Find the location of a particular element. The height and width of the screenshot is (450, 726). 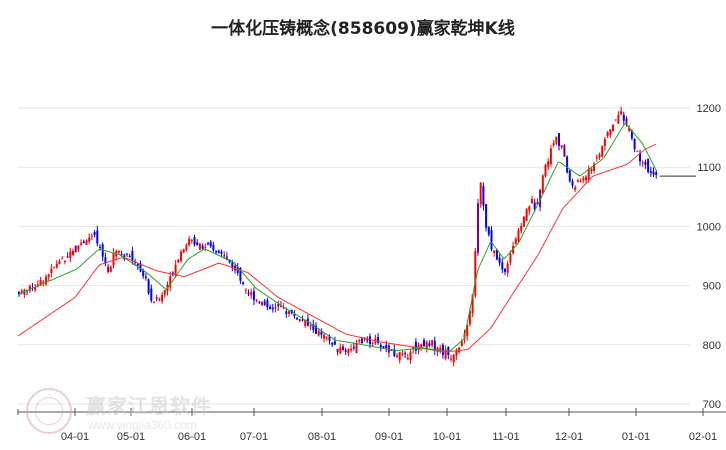

seal-icon is located at coordinates (49, 411).